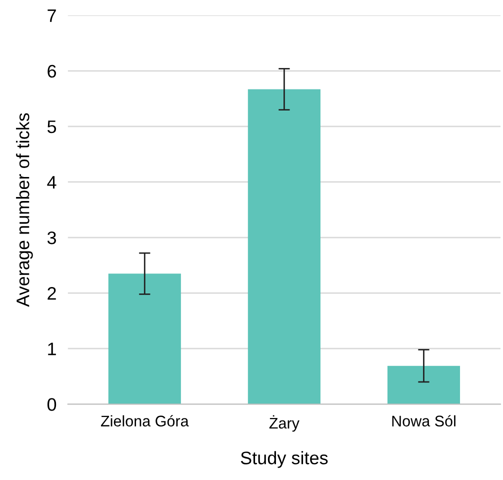 This screenshot has width=503, height=480. I want to click on x-axis-title: Study sites, so click(284, 459).